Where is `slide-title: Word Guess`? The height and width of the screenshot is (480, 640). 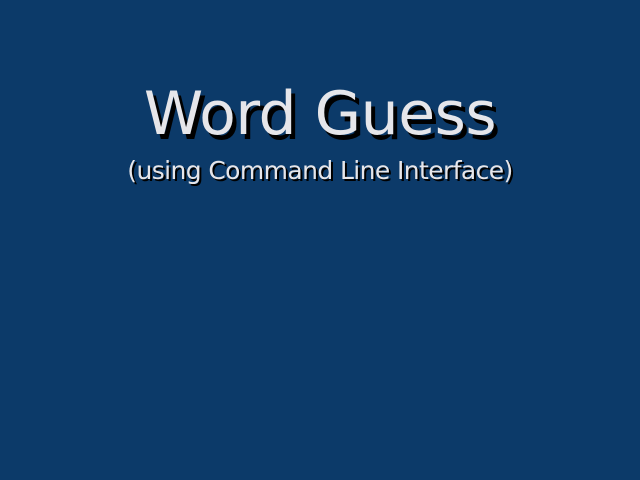 slide-title: Word Guess is located at coordinates (320, 114).